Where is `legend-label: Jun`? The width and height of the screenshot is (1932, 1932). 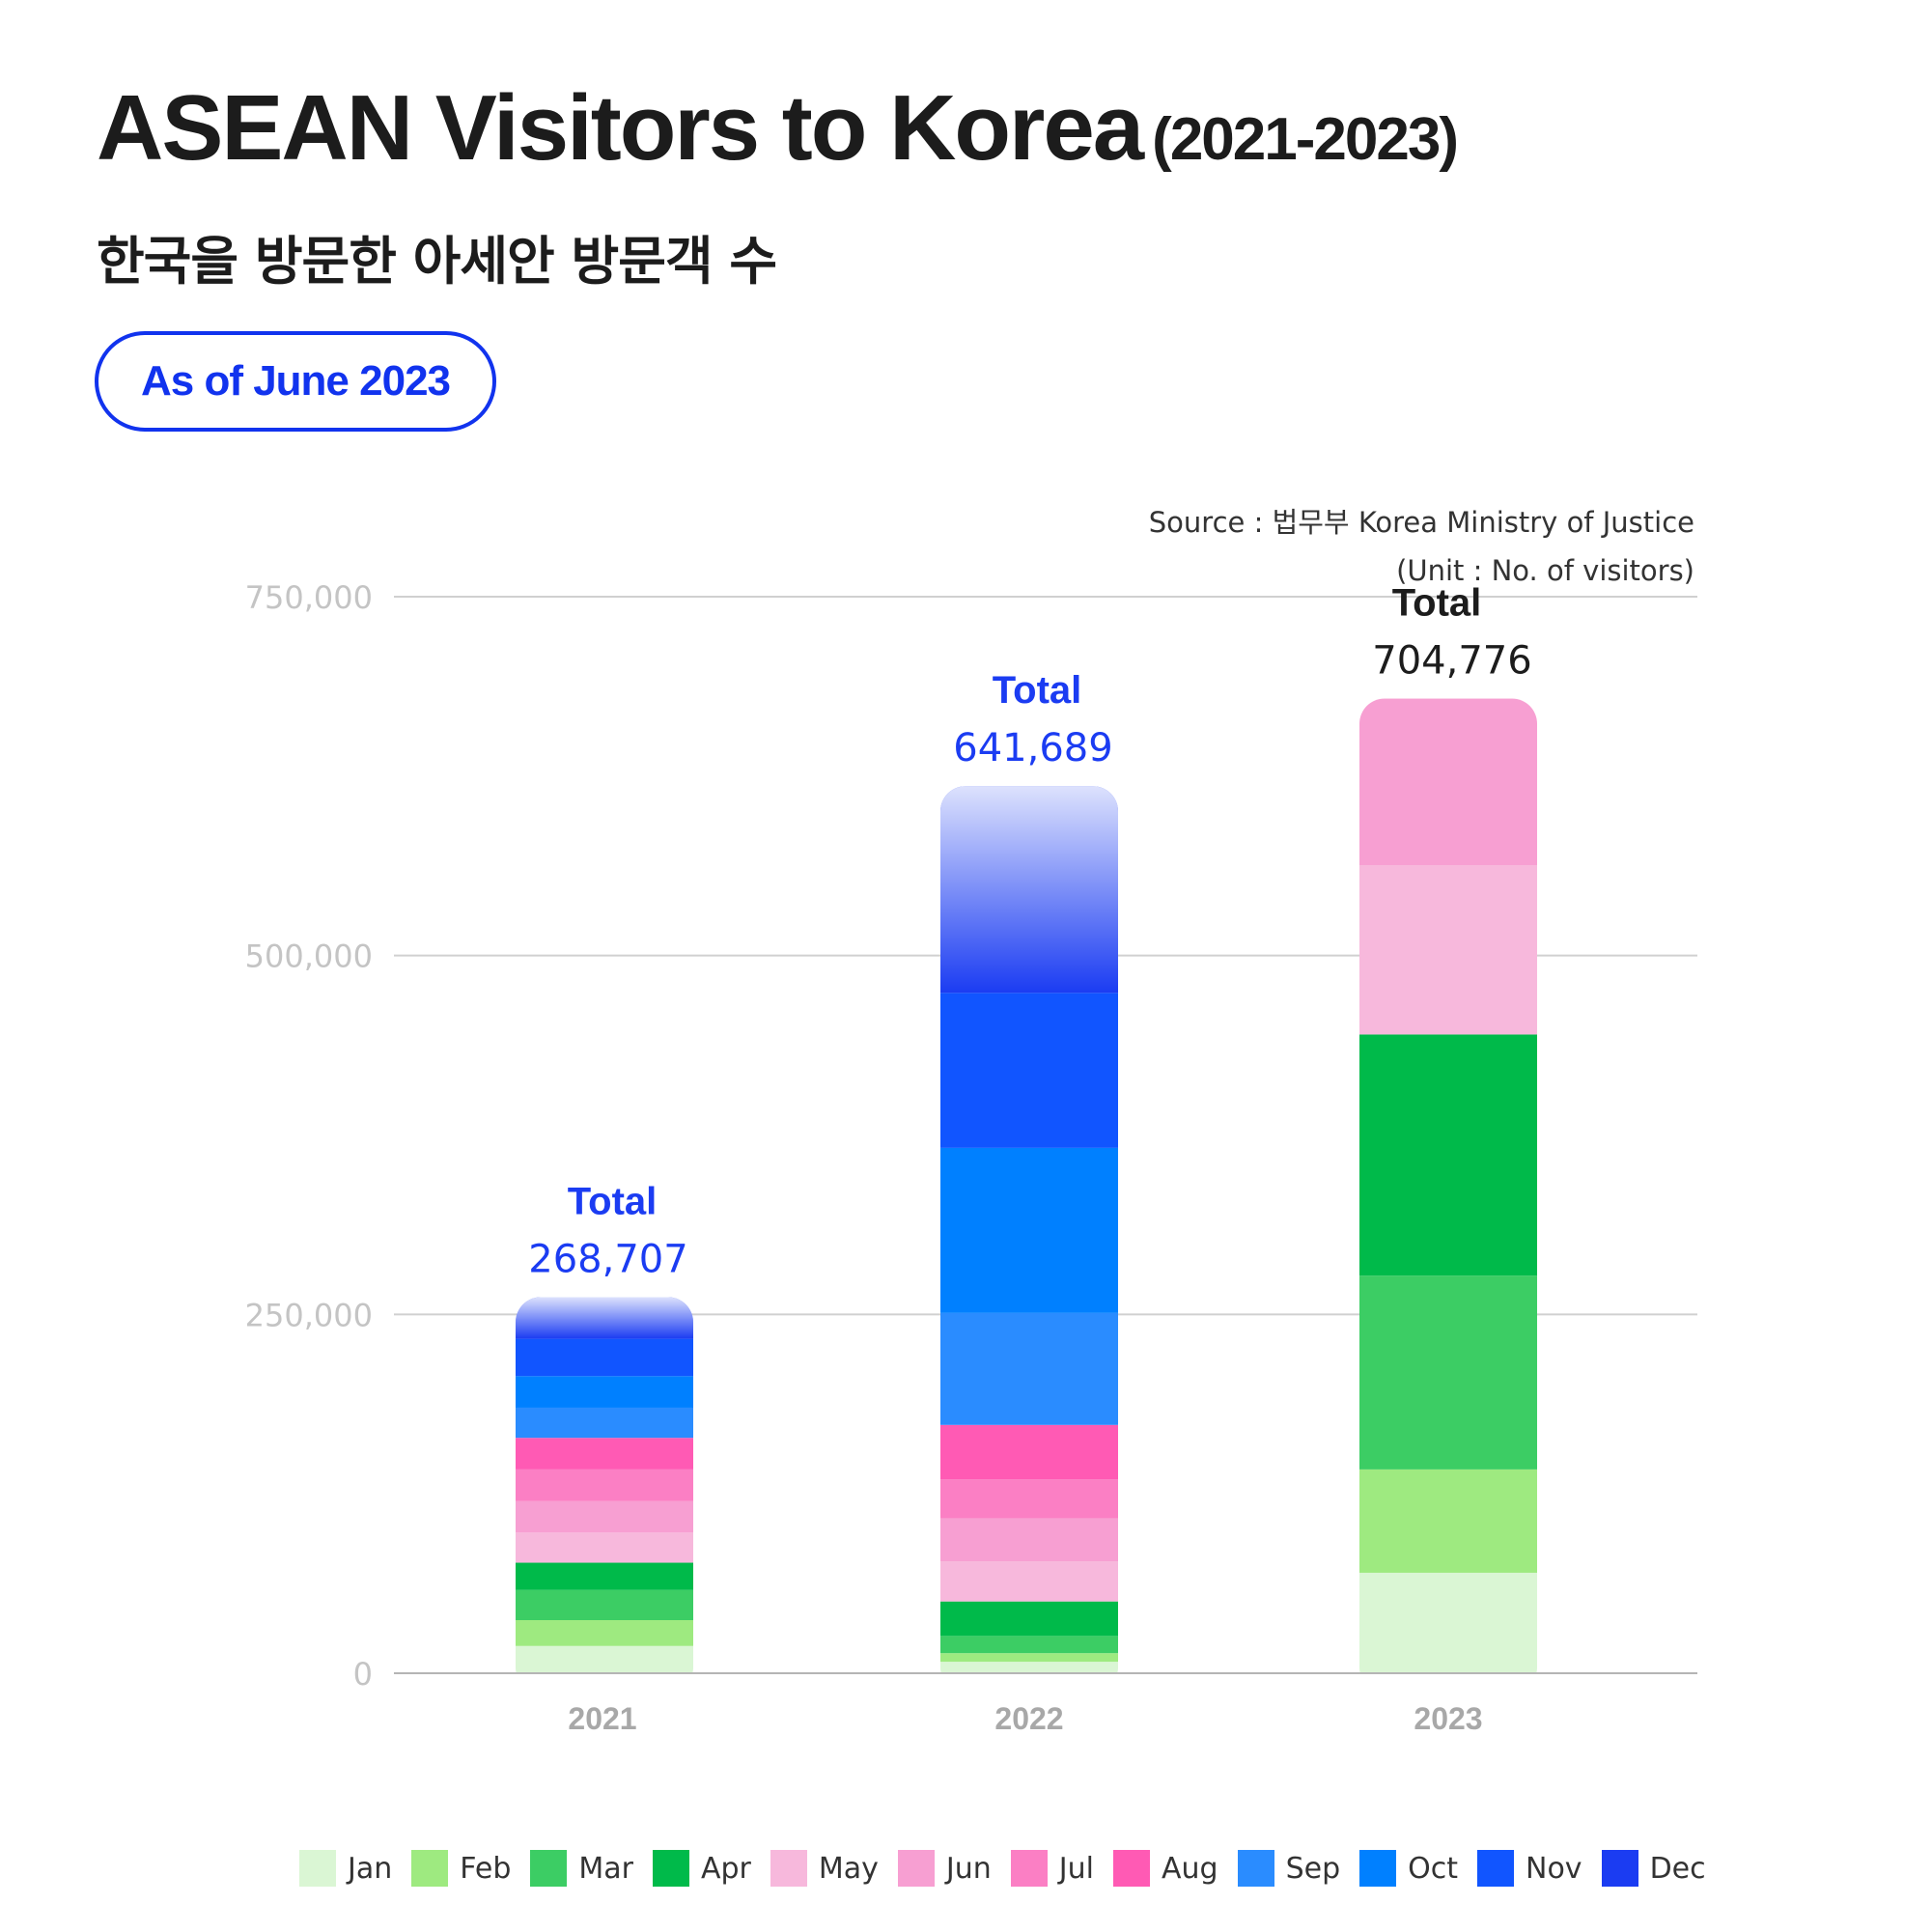 legend-label: Jun is located at coordinates (969, 1869).